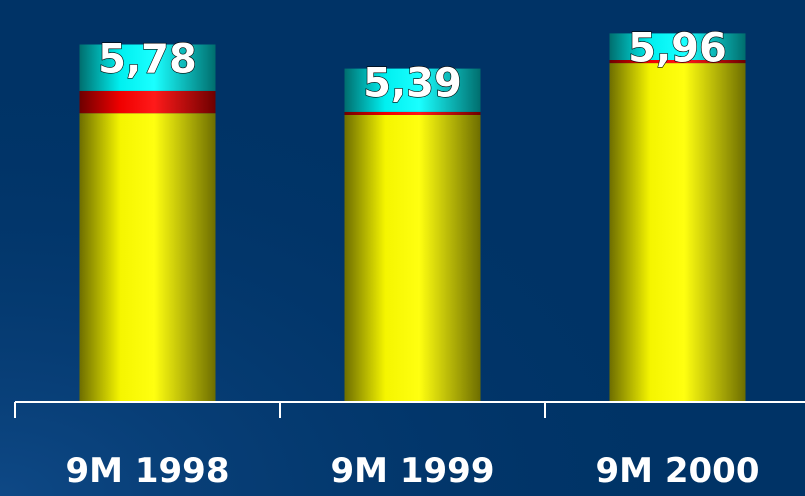 This screenshot has height=496, width=805. What do you see at coordinates (148, 471) in the screenshot?
I see `category-label: 9M 1998` at bounding box center [148, 471].